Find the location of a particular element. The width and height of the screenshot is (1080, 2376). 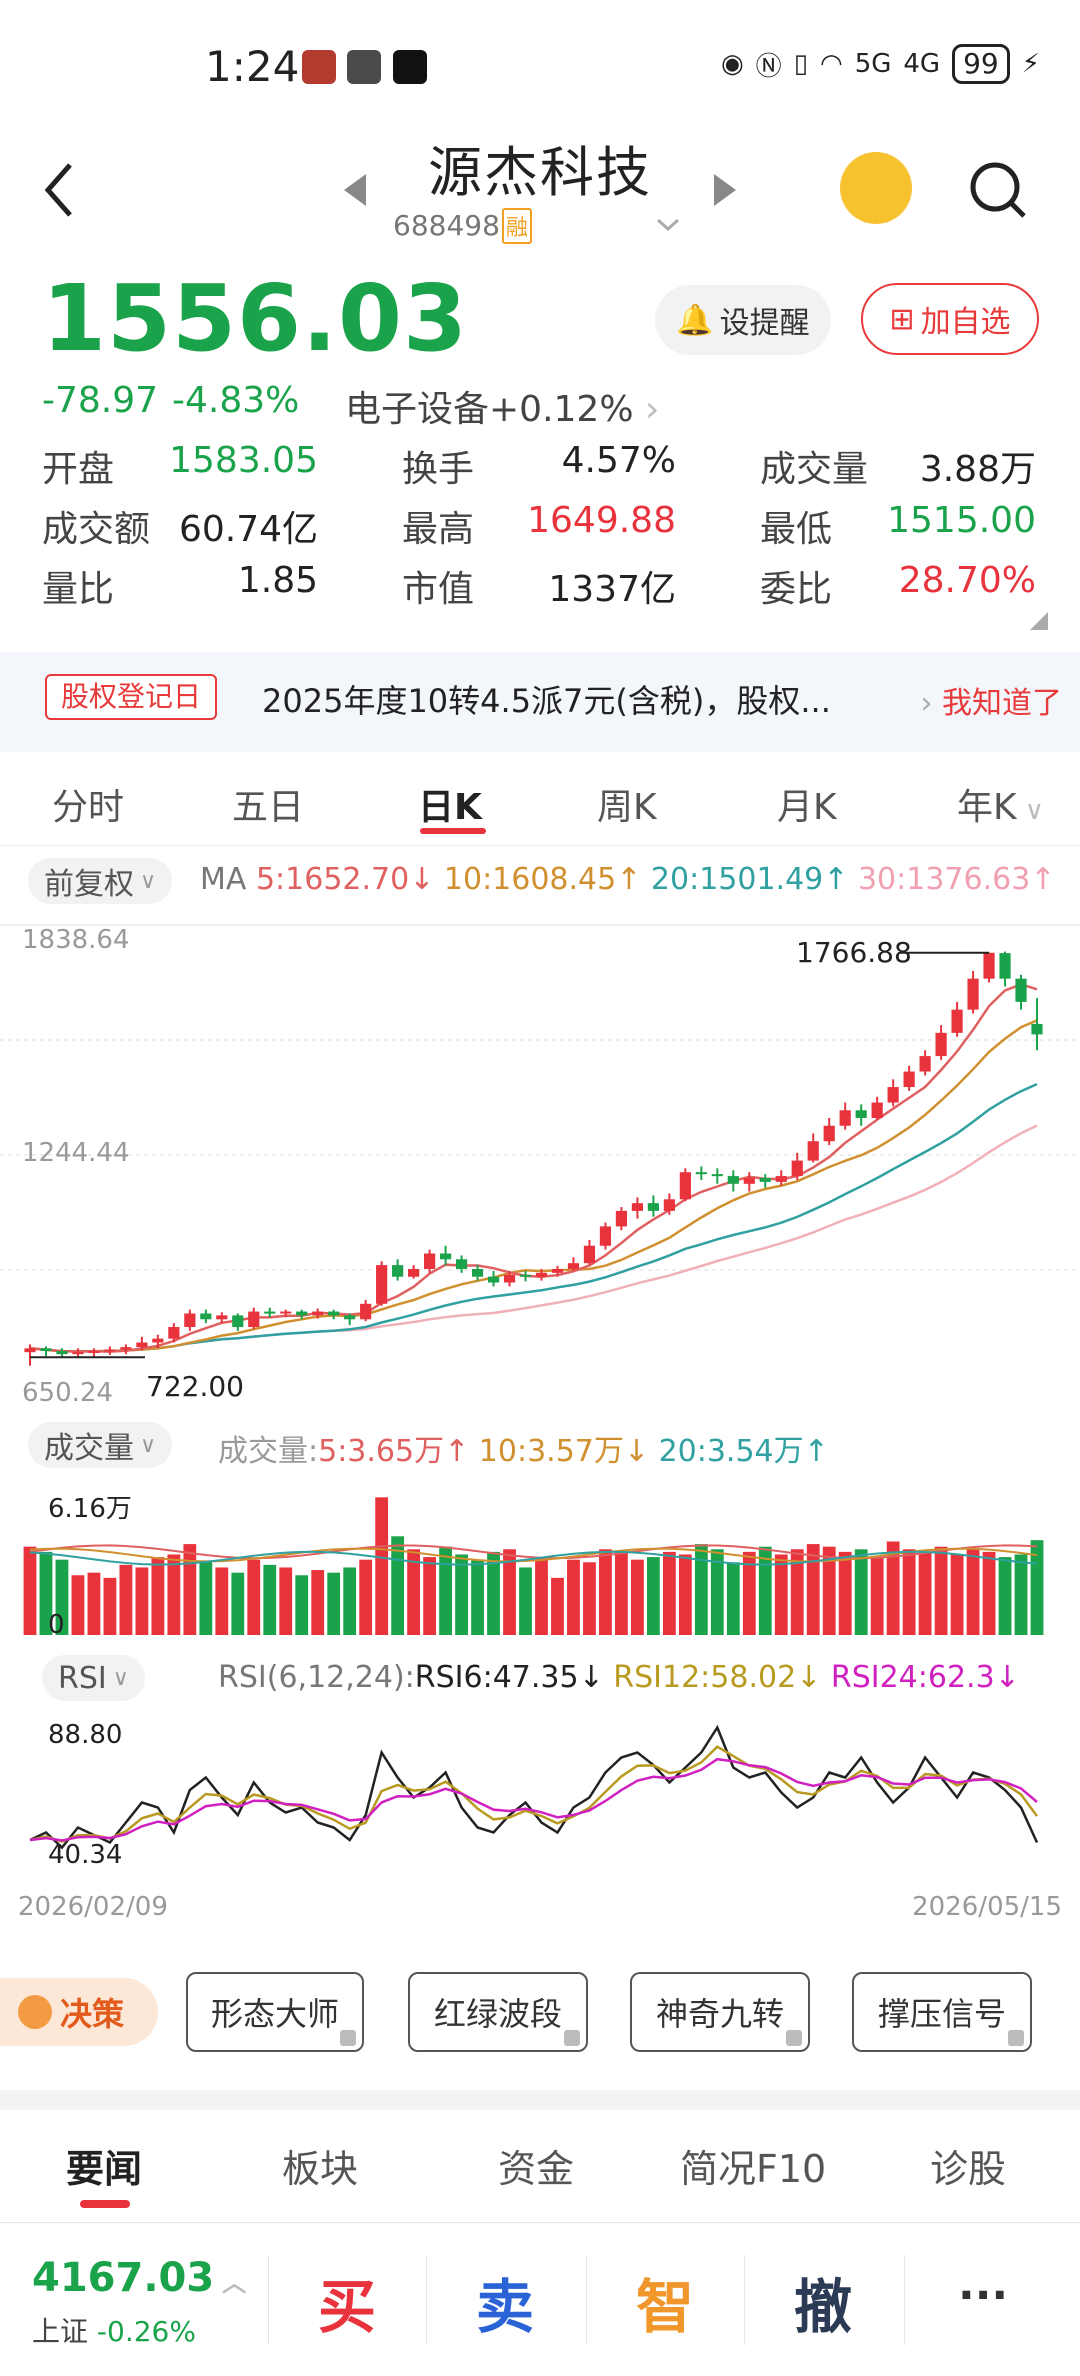

buy-button: 买 is located at coordinates (347, 2307).